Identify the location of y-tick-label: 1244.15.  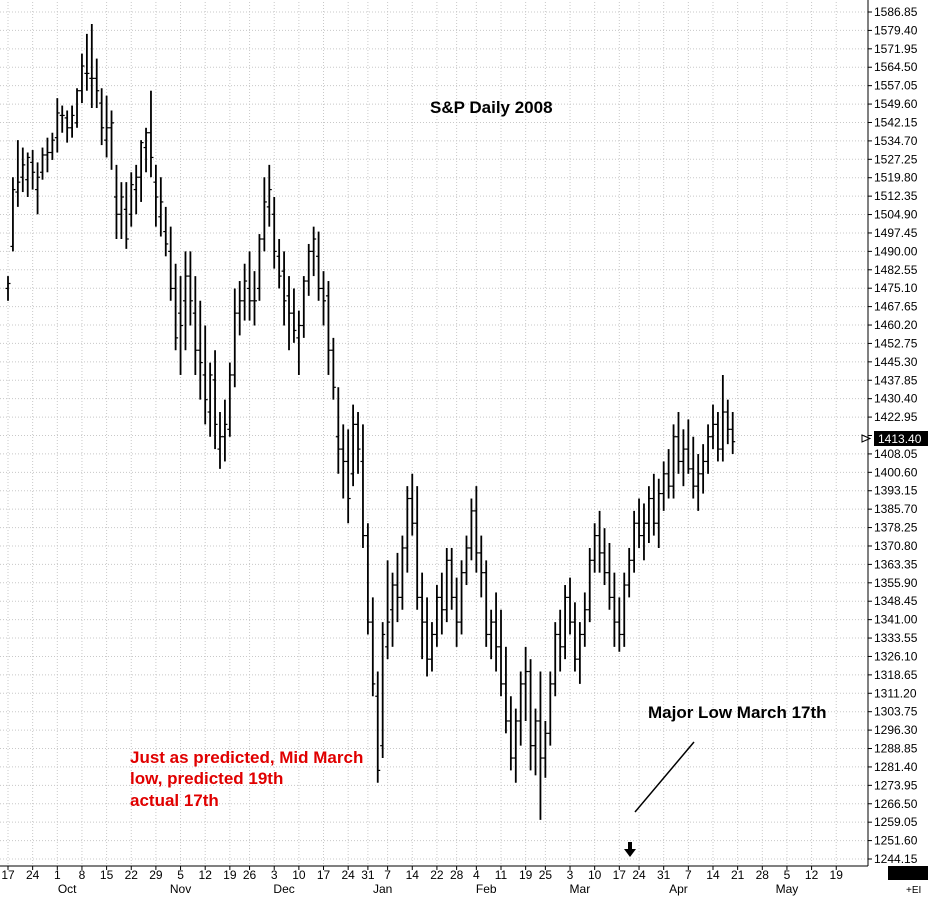
(896, 859).